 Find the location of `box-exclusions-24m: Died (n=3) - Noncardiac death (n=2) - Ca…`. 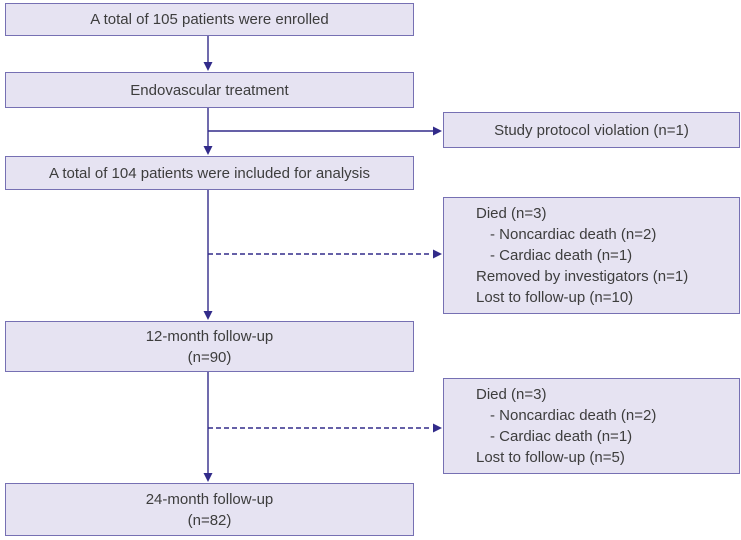

box-exclusions-24m: Died (n=3) - Noncardiac death (n=2) - Ca… is located at coordinates (591, 426).